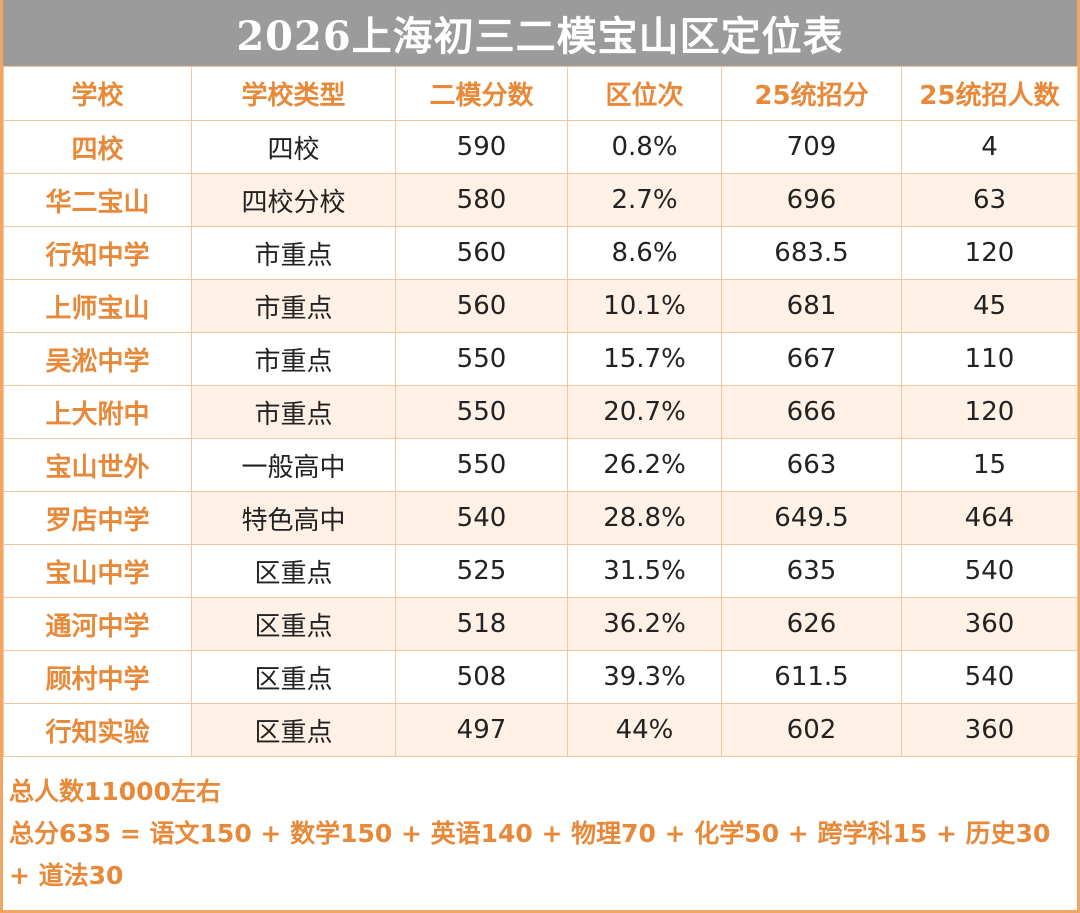 The image size is (1080, 913). I want to click on table-row: 行知实验 区重点 497 44% 602 360, so click(540, 730).